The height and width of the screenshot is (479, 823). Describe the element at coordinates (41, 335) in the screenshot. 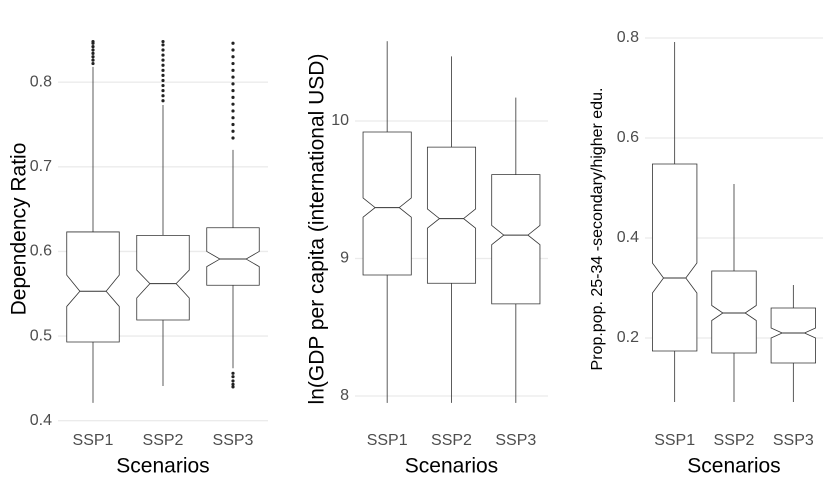

I see `y-tick-label: 0.5` at that location.